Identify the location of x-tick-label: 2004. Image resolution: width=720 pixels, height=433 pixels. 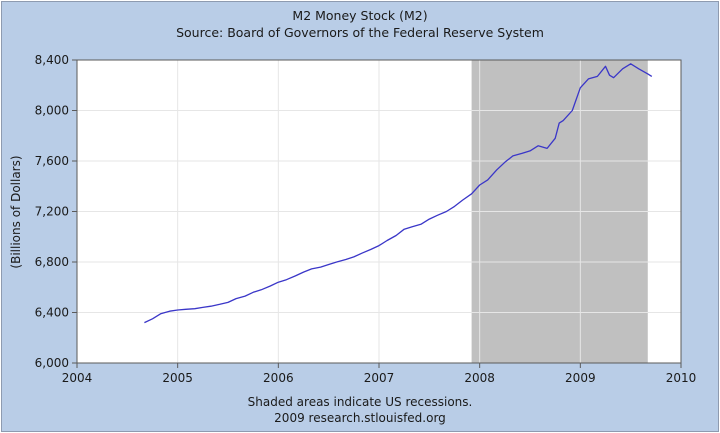
(77, 378).